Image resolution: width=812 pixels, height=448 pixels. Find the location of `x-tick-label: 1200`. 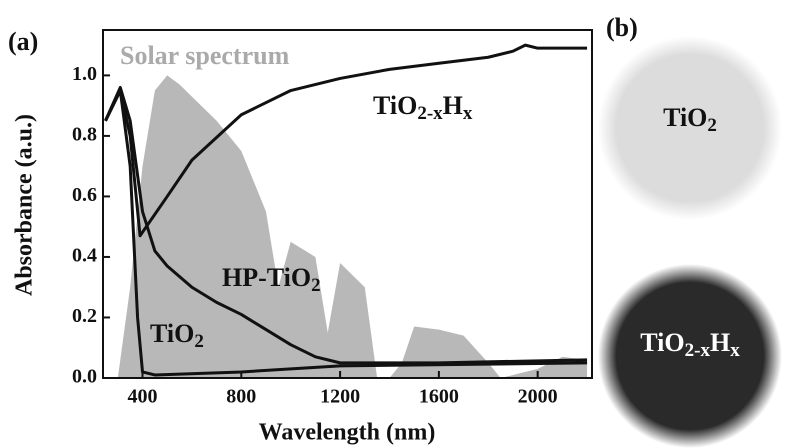

x-tick-label: 1200 is located at coordinates (340, 397).